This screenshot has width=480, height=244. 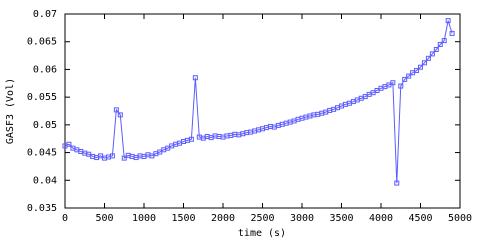 I want to click on y-axis-label: GASF3 (Vol), so click(x=10, y=111).